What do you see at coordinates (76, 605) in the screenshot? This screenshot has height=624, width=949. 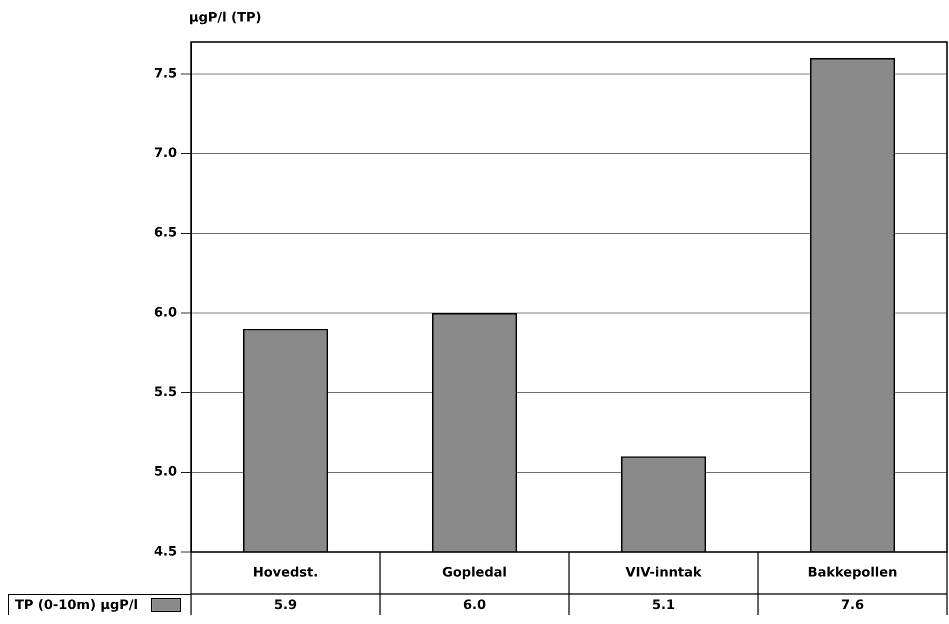 I see `text: TP (0-10m) µgP/l` at bounding box center [76, 605].